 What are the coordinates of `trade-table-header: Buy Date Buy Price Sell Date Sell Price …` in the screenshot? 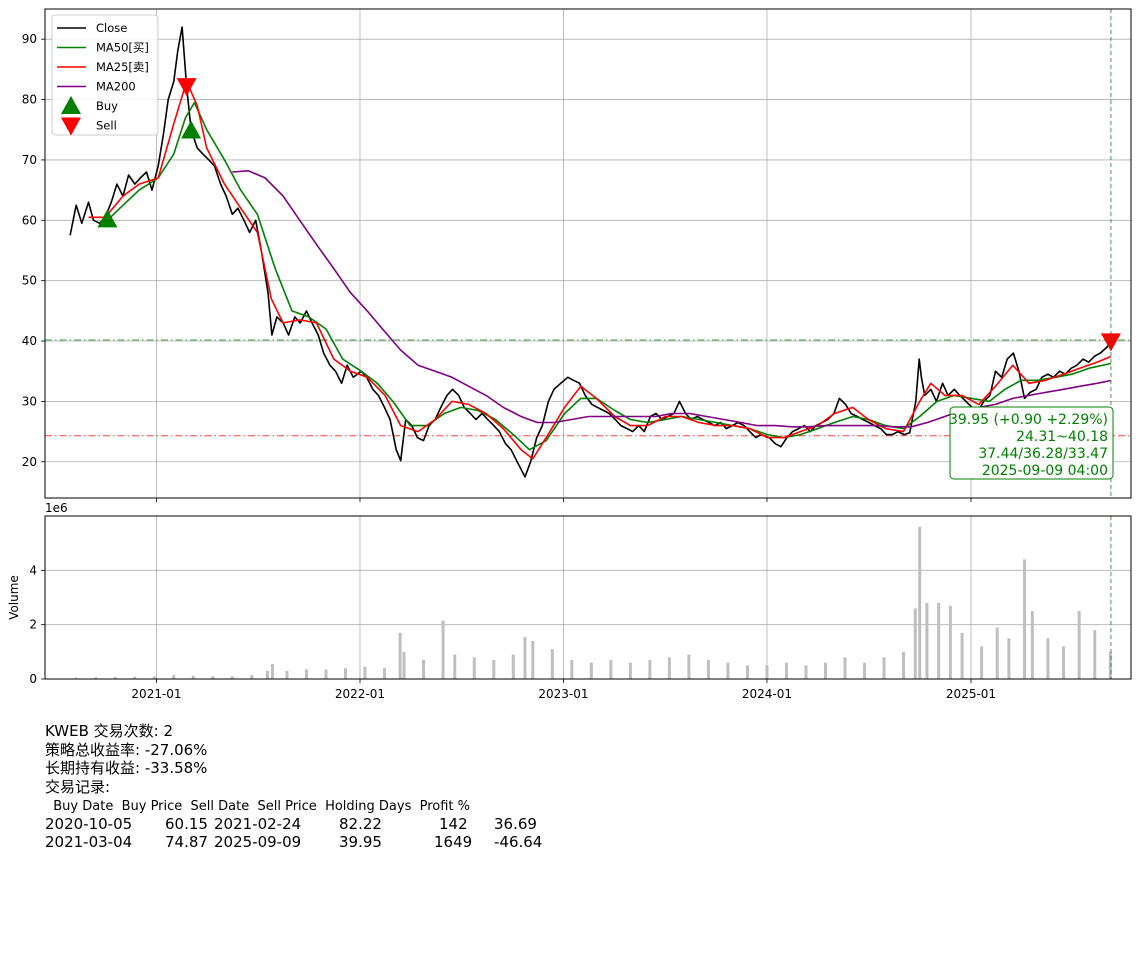 It's located at (258, 806).